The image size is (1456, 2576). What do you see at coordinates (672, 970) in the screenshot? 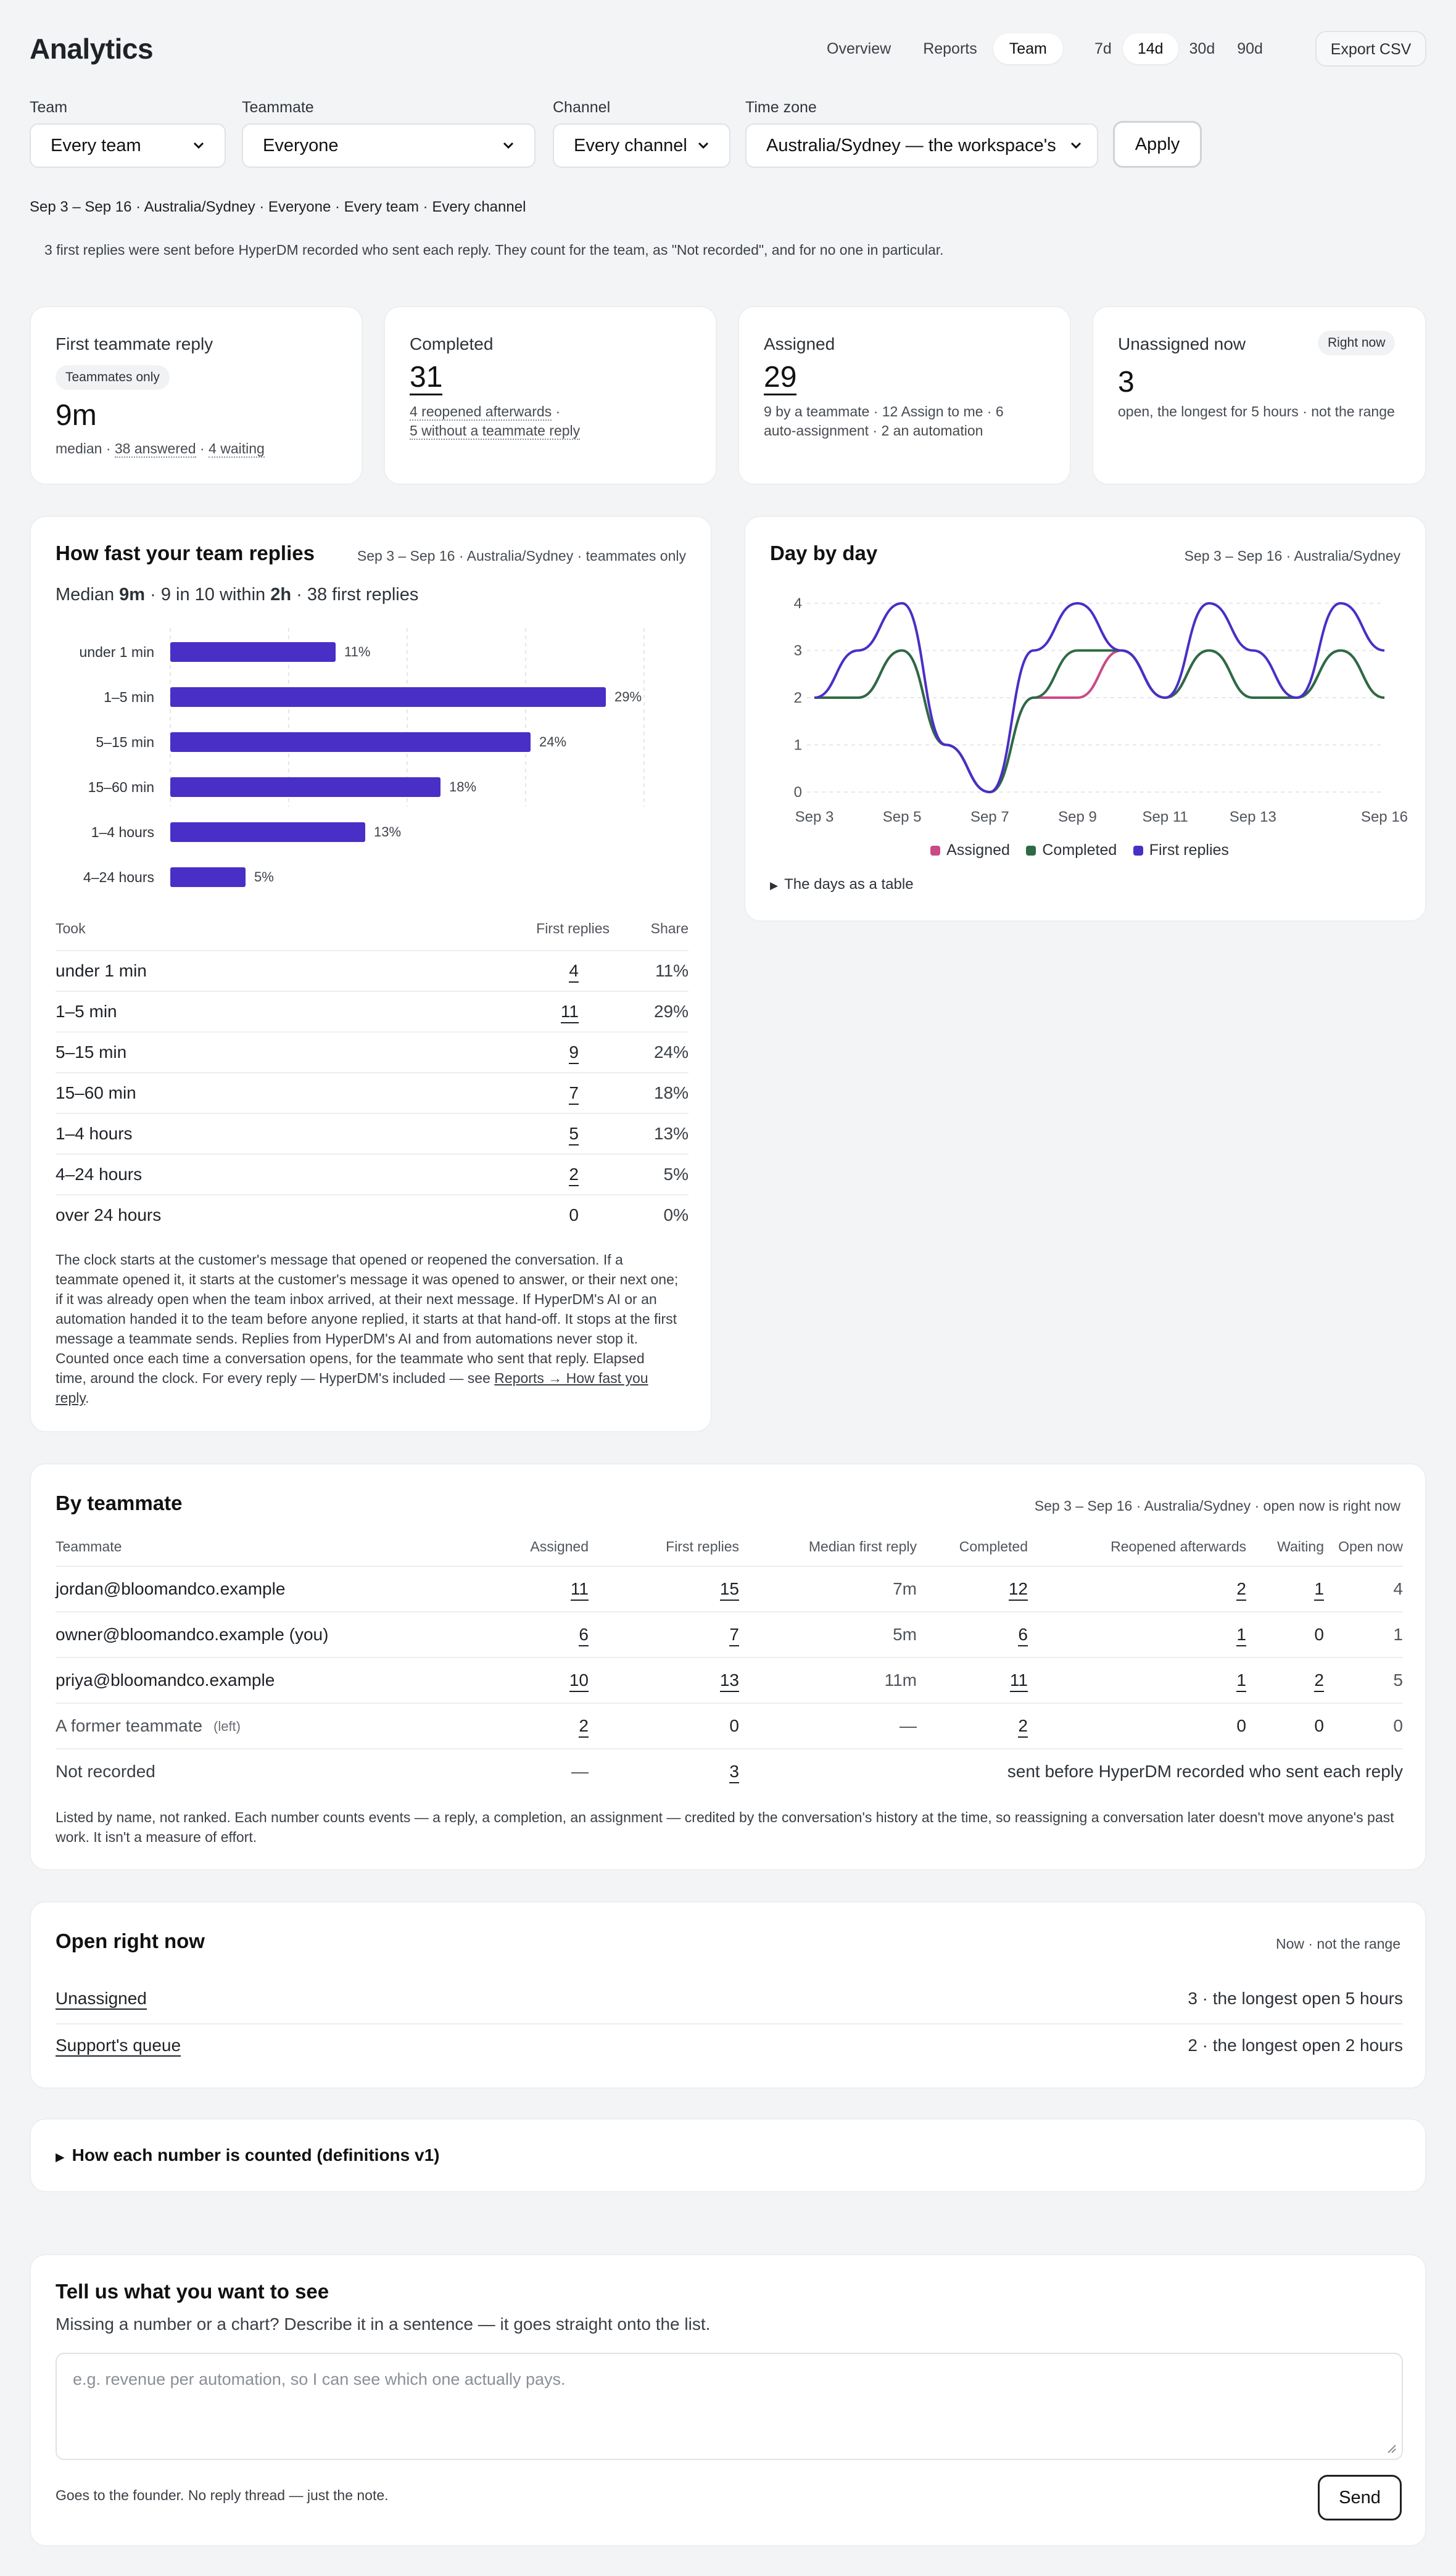
I see `speed-row-share: 11%` at bounding box center [672, 970].